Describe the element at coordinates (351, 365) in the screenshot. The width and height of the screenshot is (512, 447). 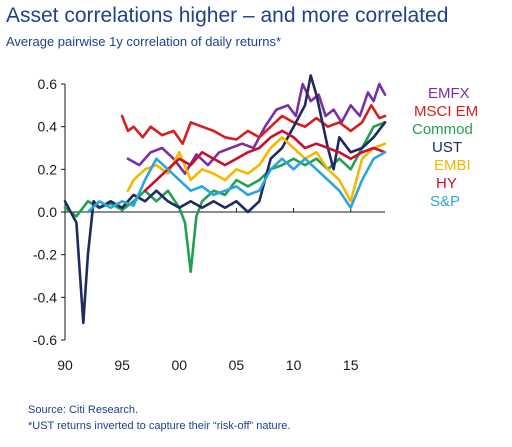
I see `x-tick-label: 15` at that location.